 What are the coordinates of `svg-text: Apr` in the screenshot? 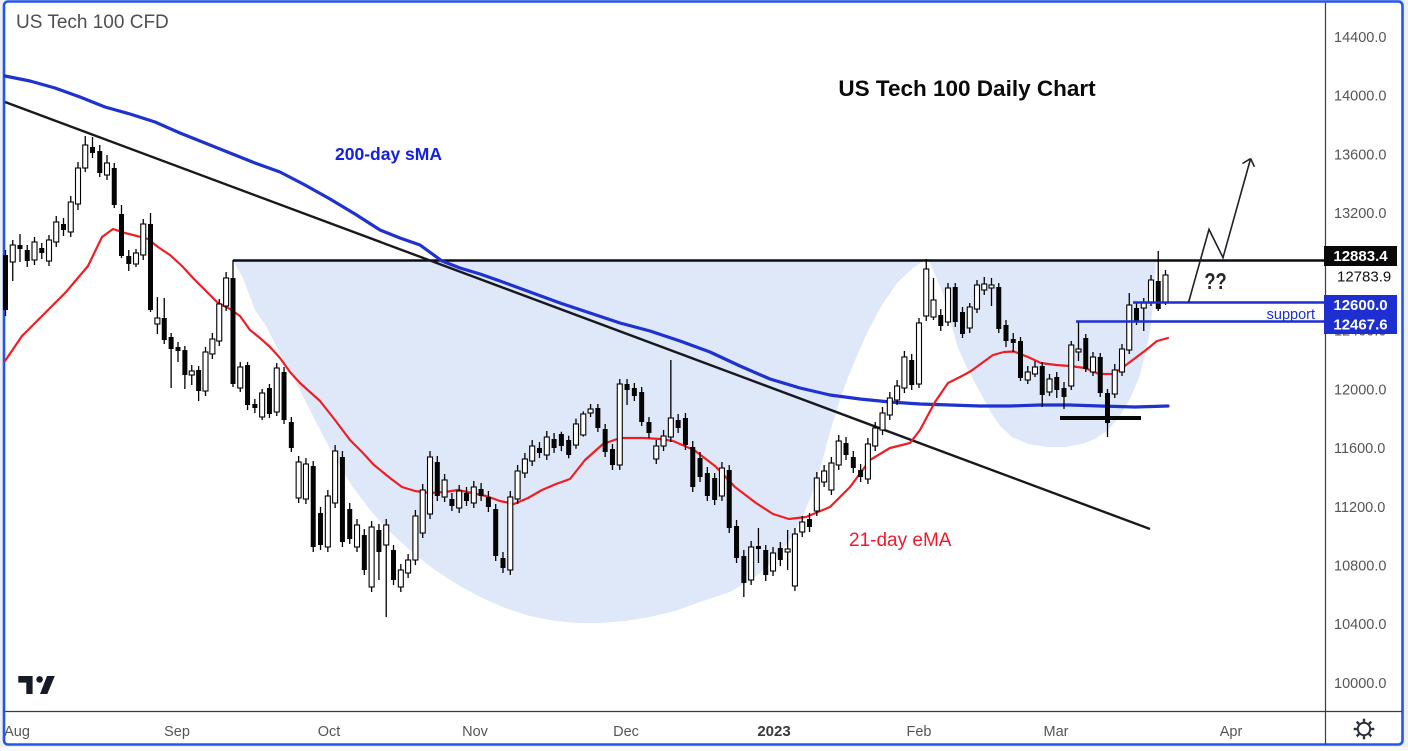 It's located at (1231, 732).